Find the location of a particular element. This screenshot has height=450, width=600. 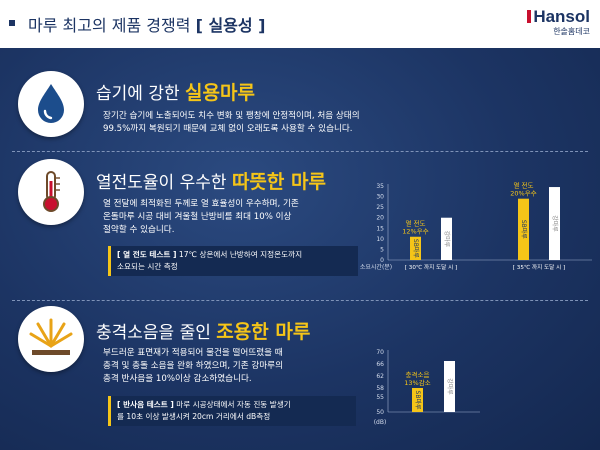

section-noise-line: 부드러운 표면재가 적용되어 물건을 떨어뜨렸을 때 is located at coordinates (193, 353).